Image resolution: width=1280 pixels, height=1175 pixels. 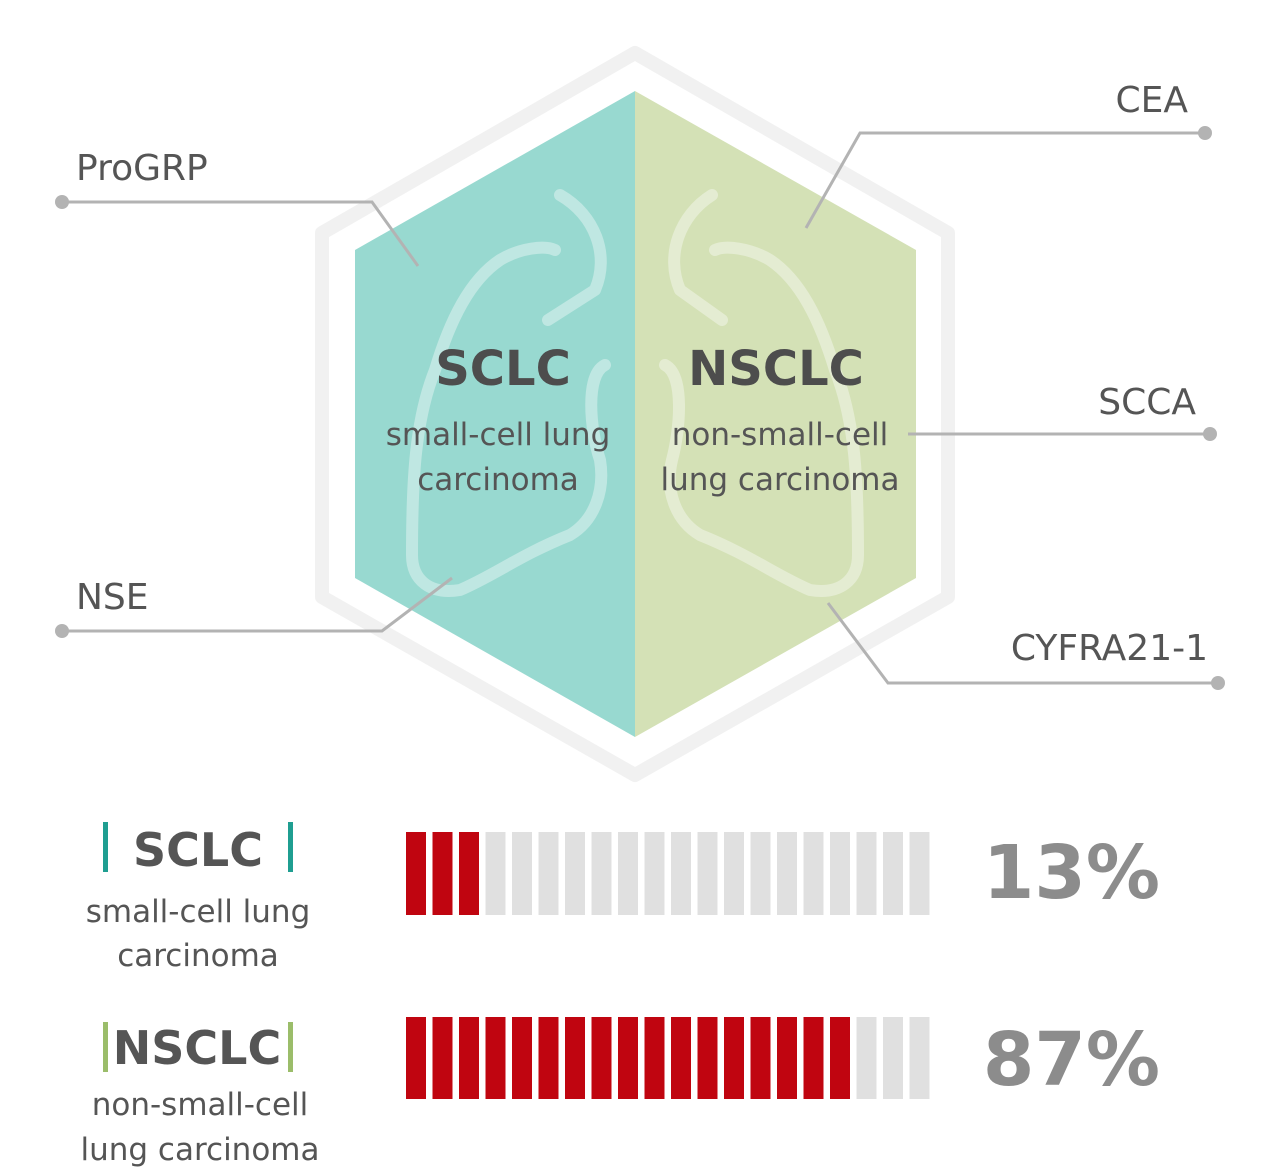 I want to click on cea-callout-line, so click(x=1004, y=180).